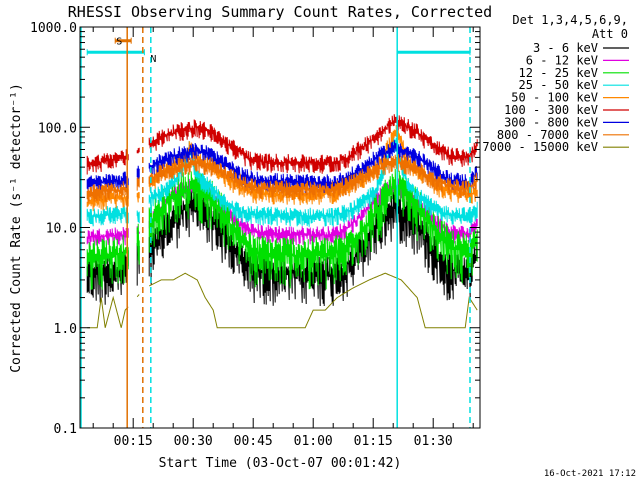  What do you see at coordinates (373, 441) in the screenshot?
I see `x-tick-label: 01:15` at bounding box center [373, 441].